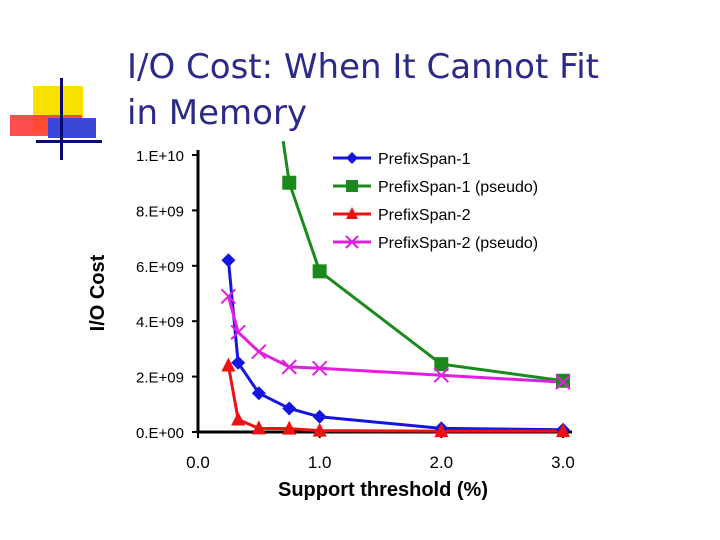 This screenshot has width=720, height=540. Describe the element at coordinates (383, 490) in the screenshot. I see `x-axis-title: Support threshold (%)` at that location.